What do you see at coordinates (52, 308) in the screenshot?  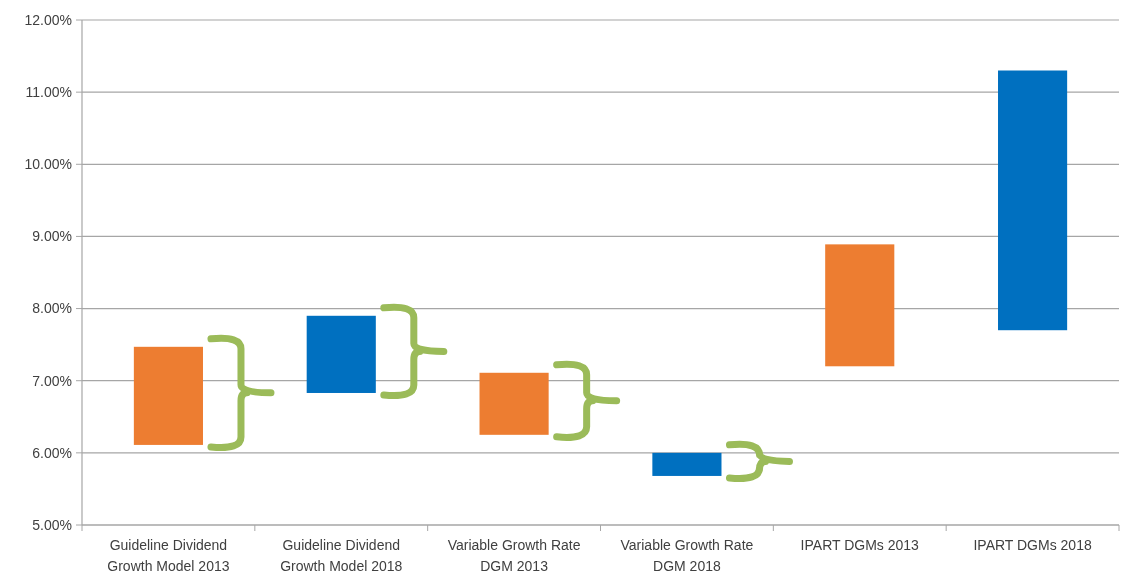 I see `y-tick-label: 8.00%` at bounding box center [52, 308].